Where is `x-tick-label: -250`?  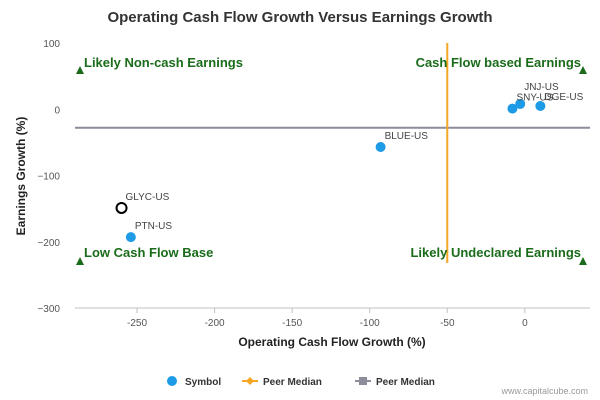
x-tick-label: -250 is located at coordinates (137, 323).